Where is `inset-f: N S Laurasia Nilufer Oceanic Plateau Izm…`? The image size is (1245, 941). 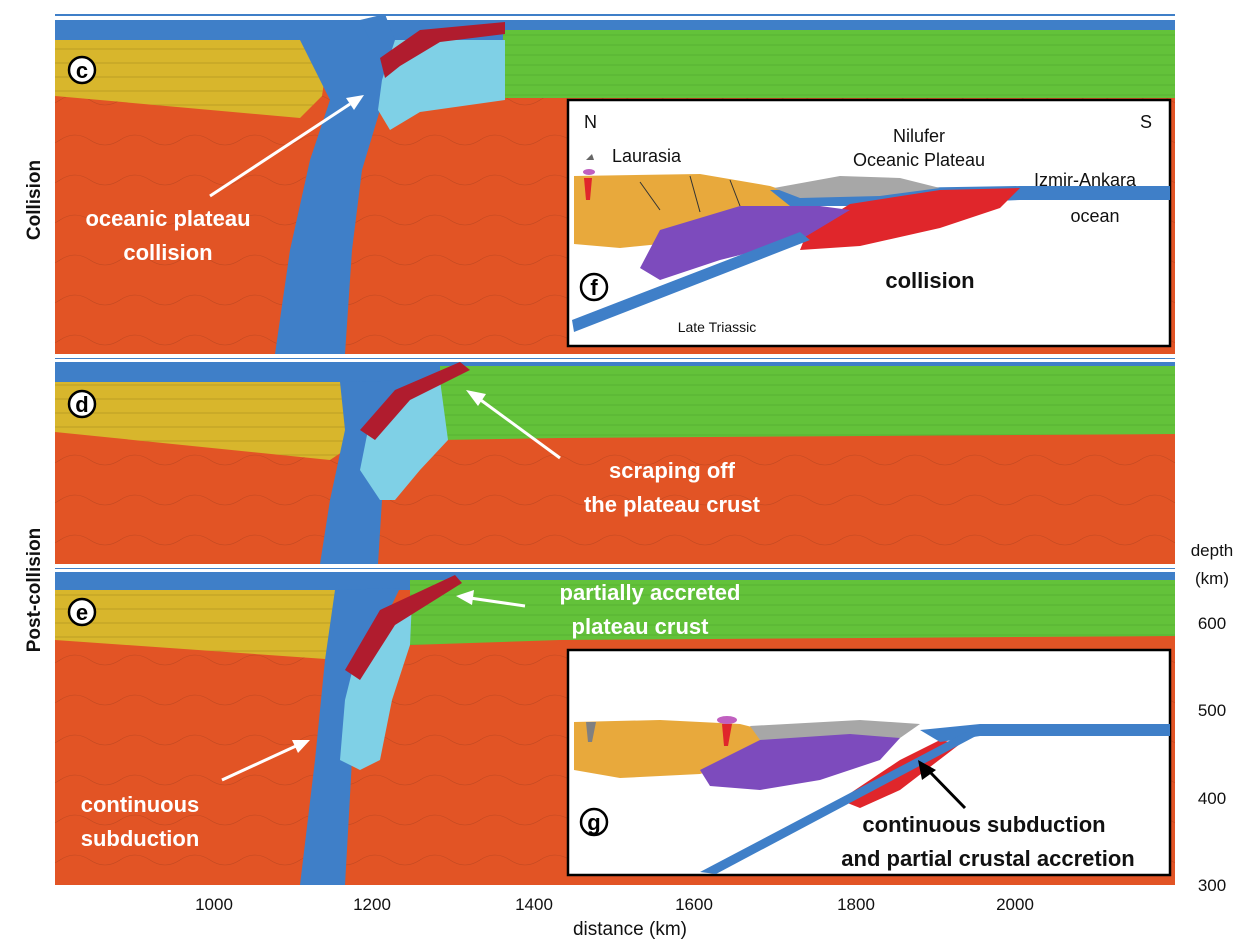 inset-f: N S Laurasia Nilufer Oceanic Plateau Izm… is located at coordinates (869, 223).